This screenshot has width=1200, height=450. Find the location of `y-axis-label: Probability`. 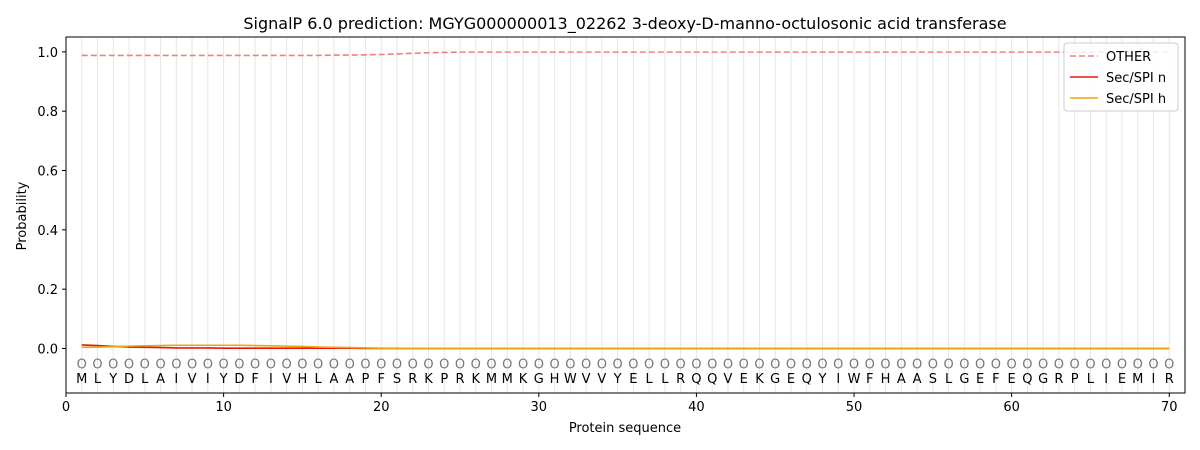

y-axis-label: Probability is located at coordinates (22, 215).